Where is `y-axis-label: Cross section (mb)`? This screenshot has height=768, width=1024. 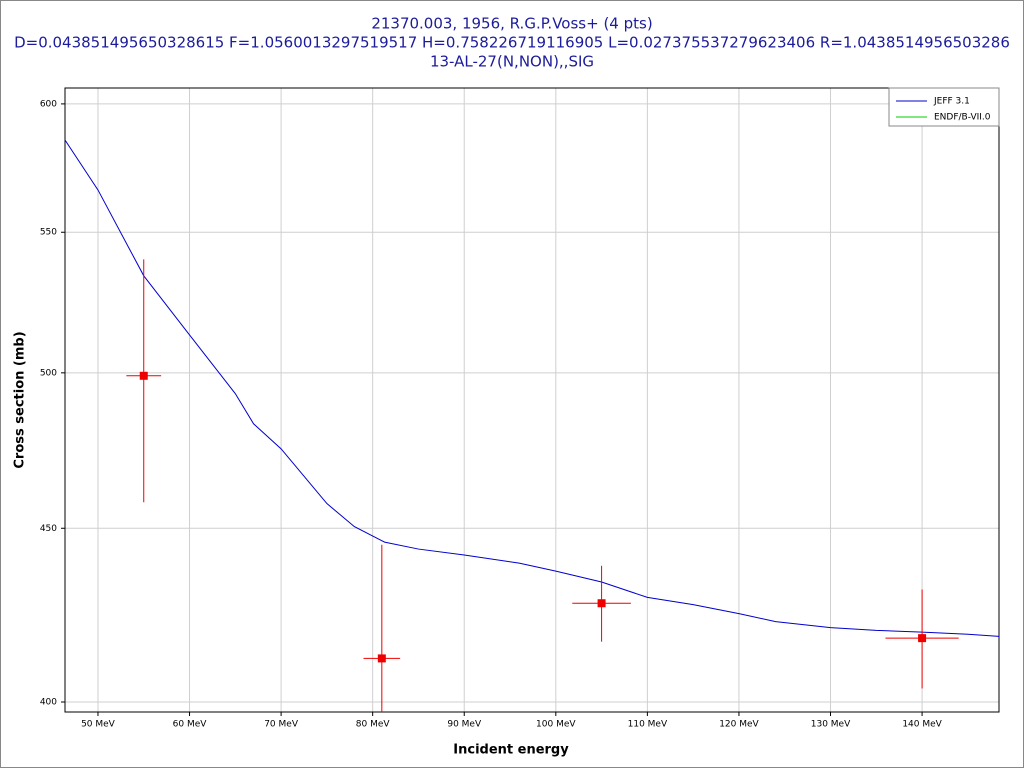
y-axis-label: Cross section (mb) is located at coordinates (20, 399).